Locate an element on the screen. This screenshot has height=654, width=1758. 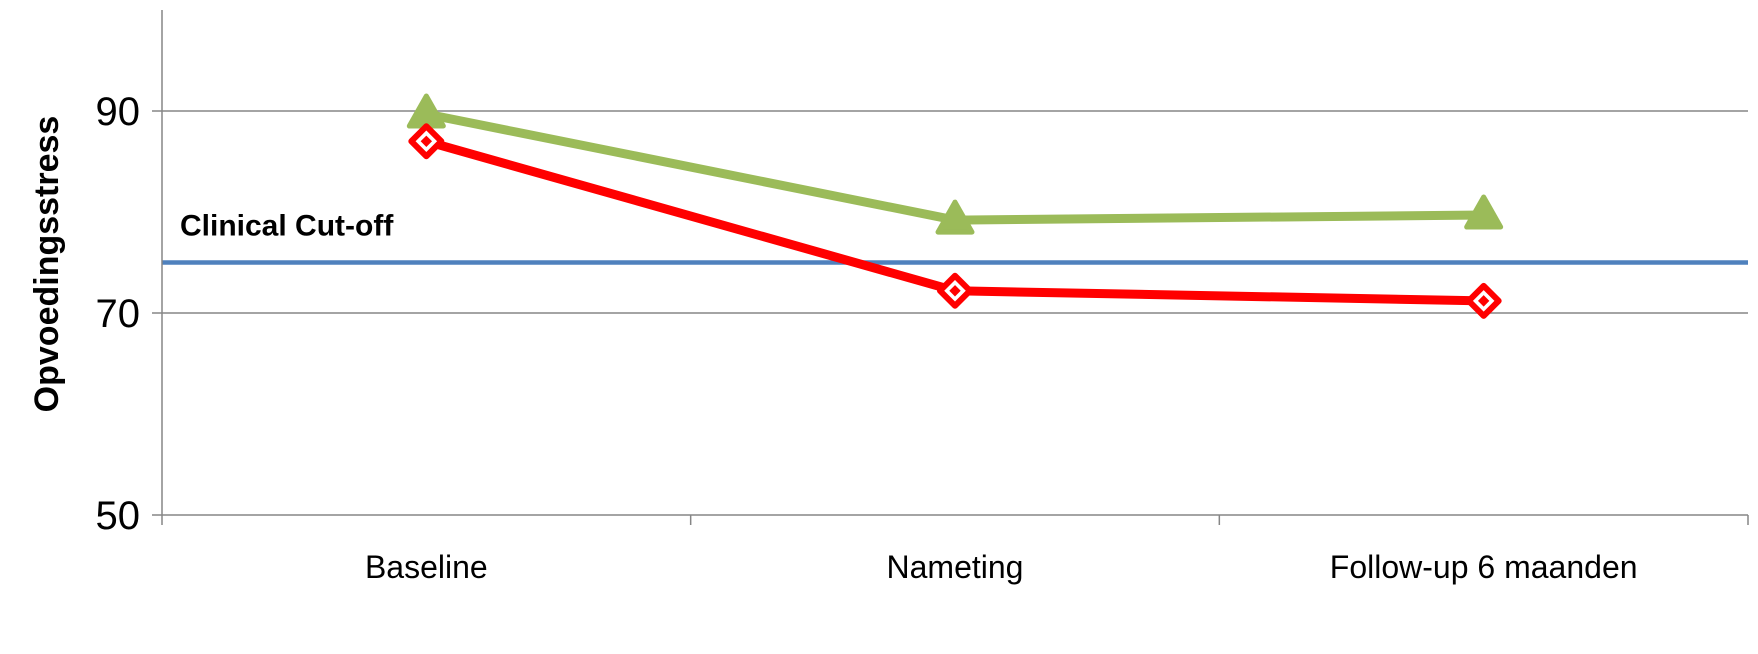
y-tick-label: 50 is located at coordinates (118, 516).